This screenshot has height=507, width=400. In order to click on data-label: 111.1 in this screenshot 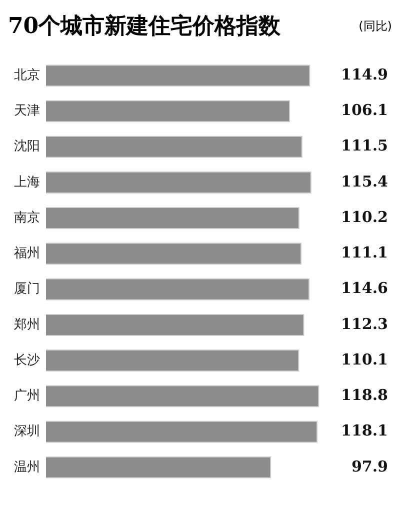, I will do `click(364, 253)`.